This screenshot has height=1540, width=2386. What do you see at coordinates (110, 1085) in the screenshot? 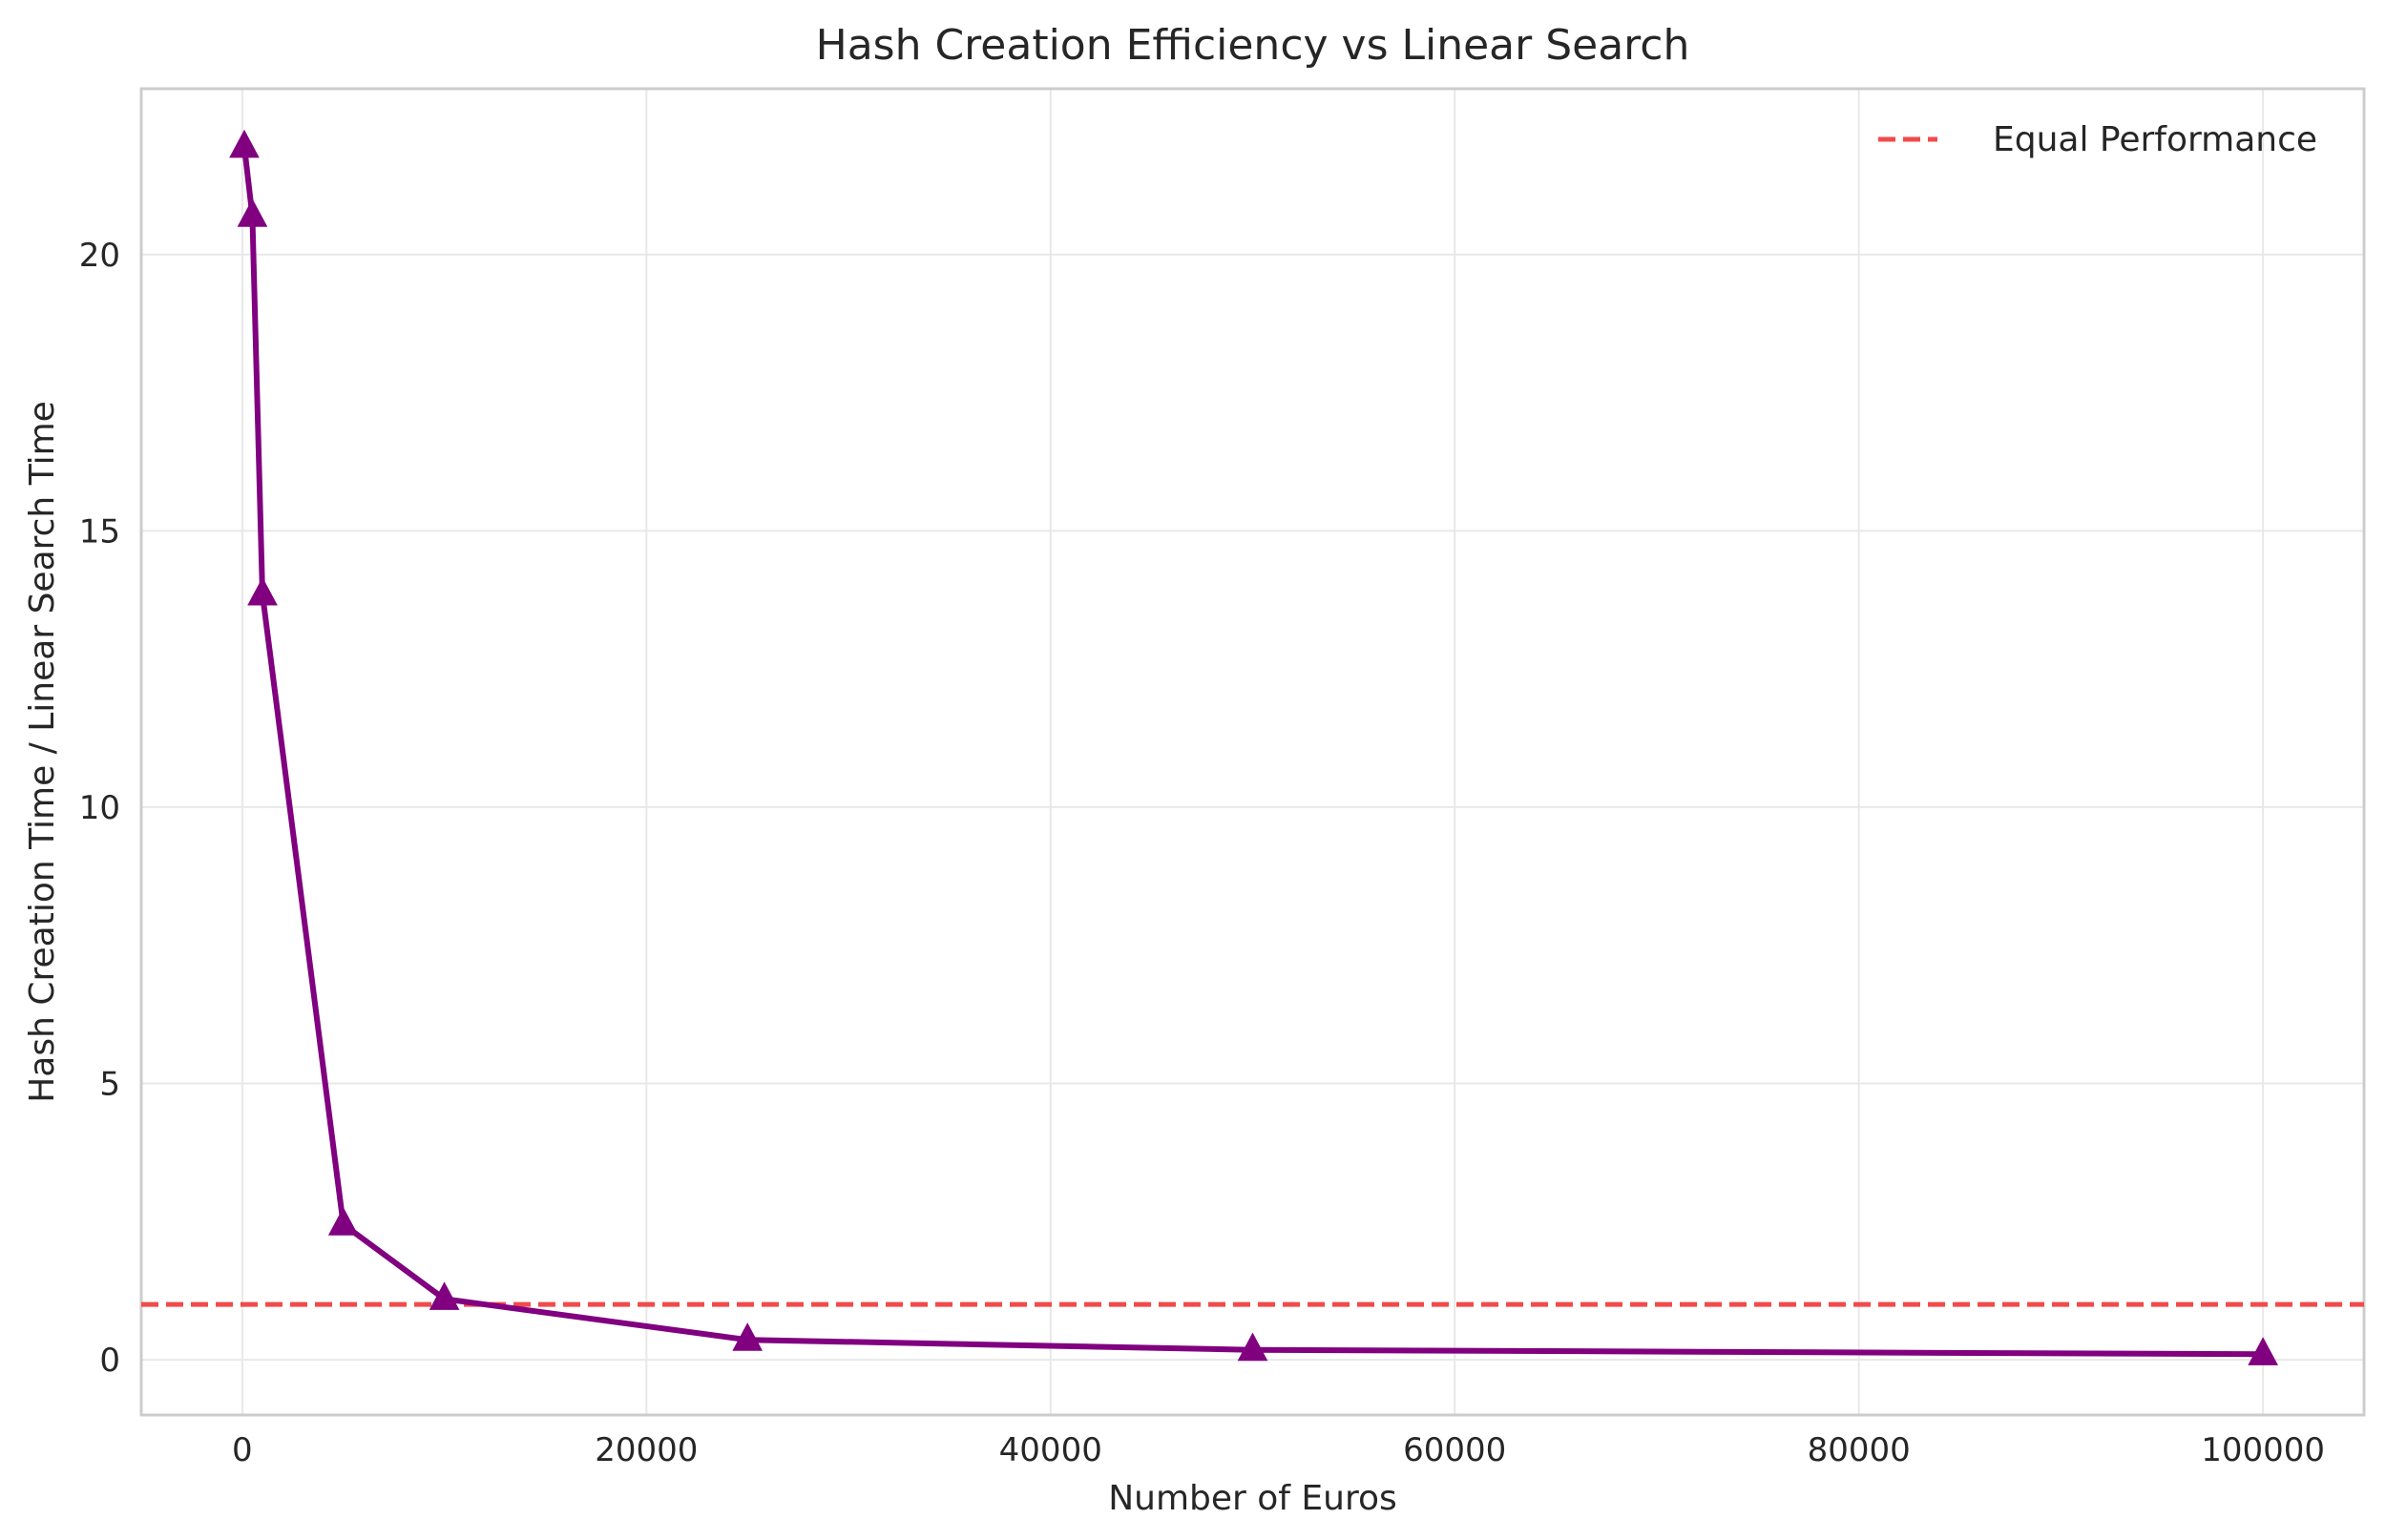
I see `y-tick-label: 5` at bounding box center [110, 1085].